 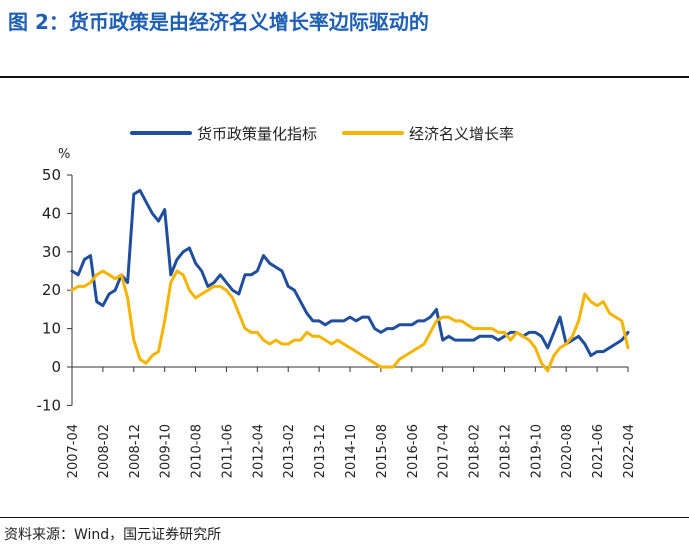 What do you see at coordinates (197, 451) in the screenshot?
I see `x-tick-label: 2010-08` at bounding box center [197, 451].